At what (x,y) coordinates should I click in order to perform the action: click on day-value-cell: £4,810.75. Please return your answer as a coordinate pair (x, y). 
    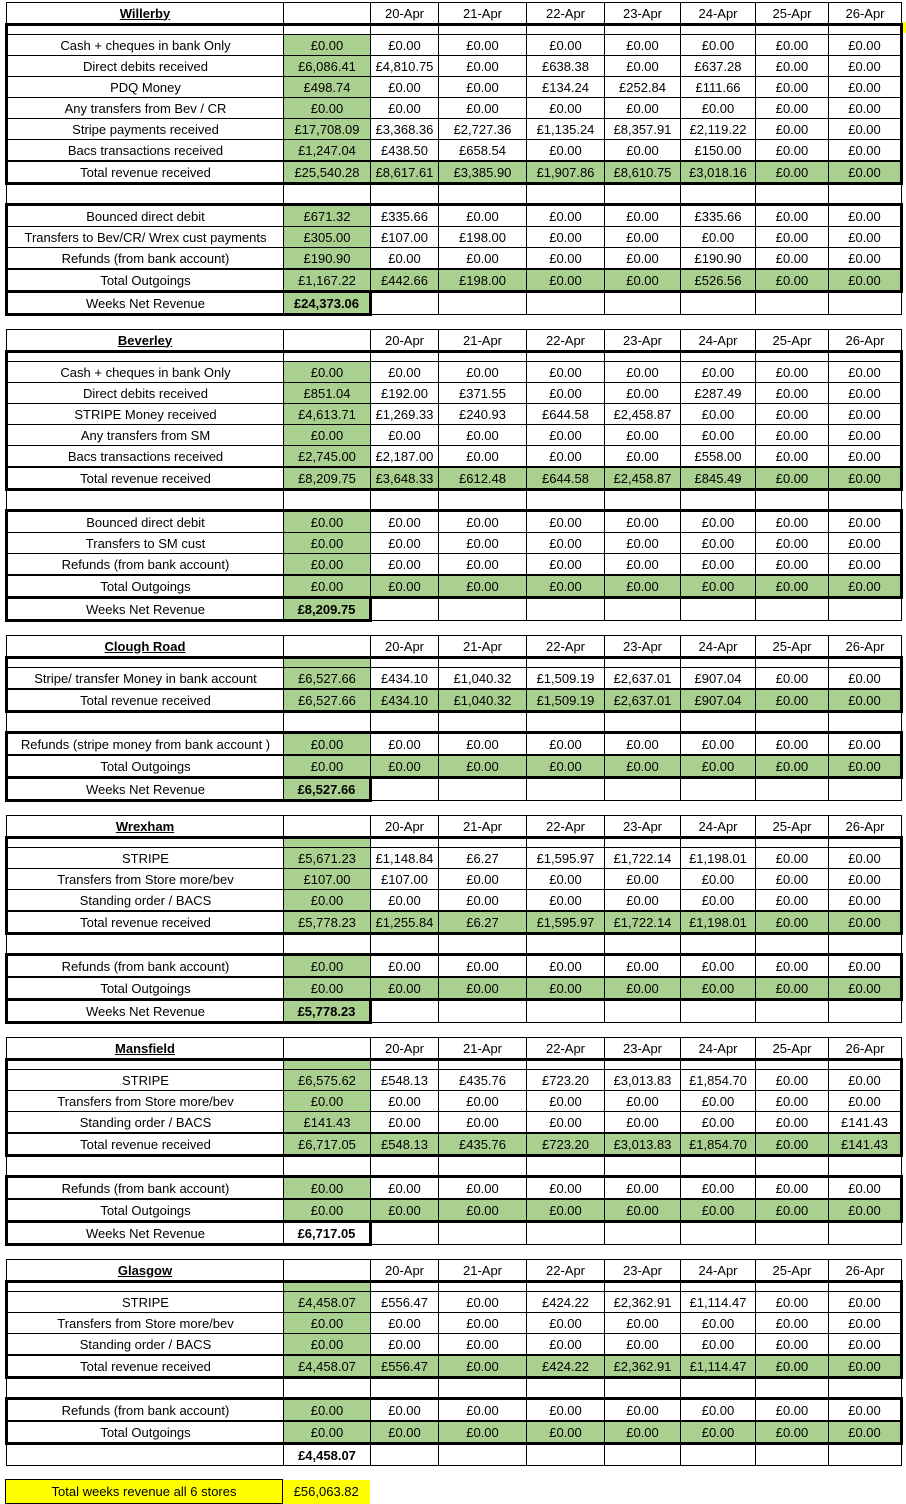
    Looking at the image, I should click on (404, 66).